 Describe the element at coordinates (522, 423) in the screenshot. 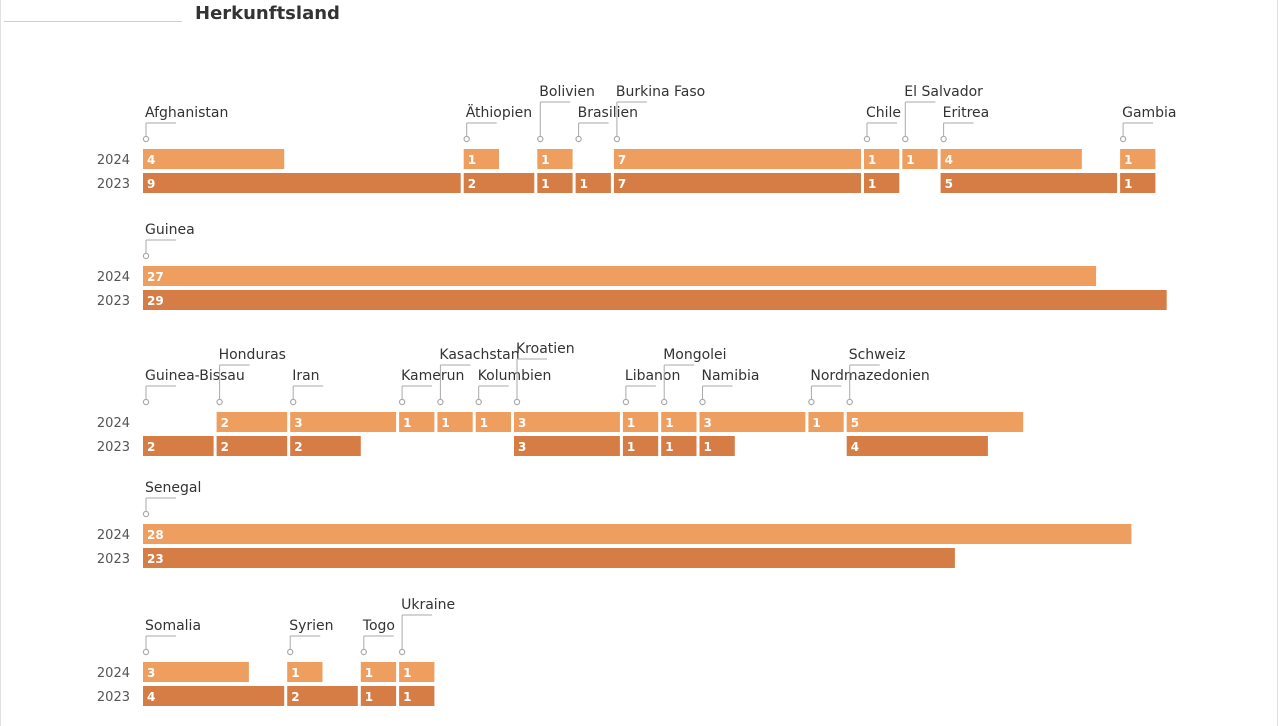

I see `bar-value-kroatien-2024: 3` at that location.